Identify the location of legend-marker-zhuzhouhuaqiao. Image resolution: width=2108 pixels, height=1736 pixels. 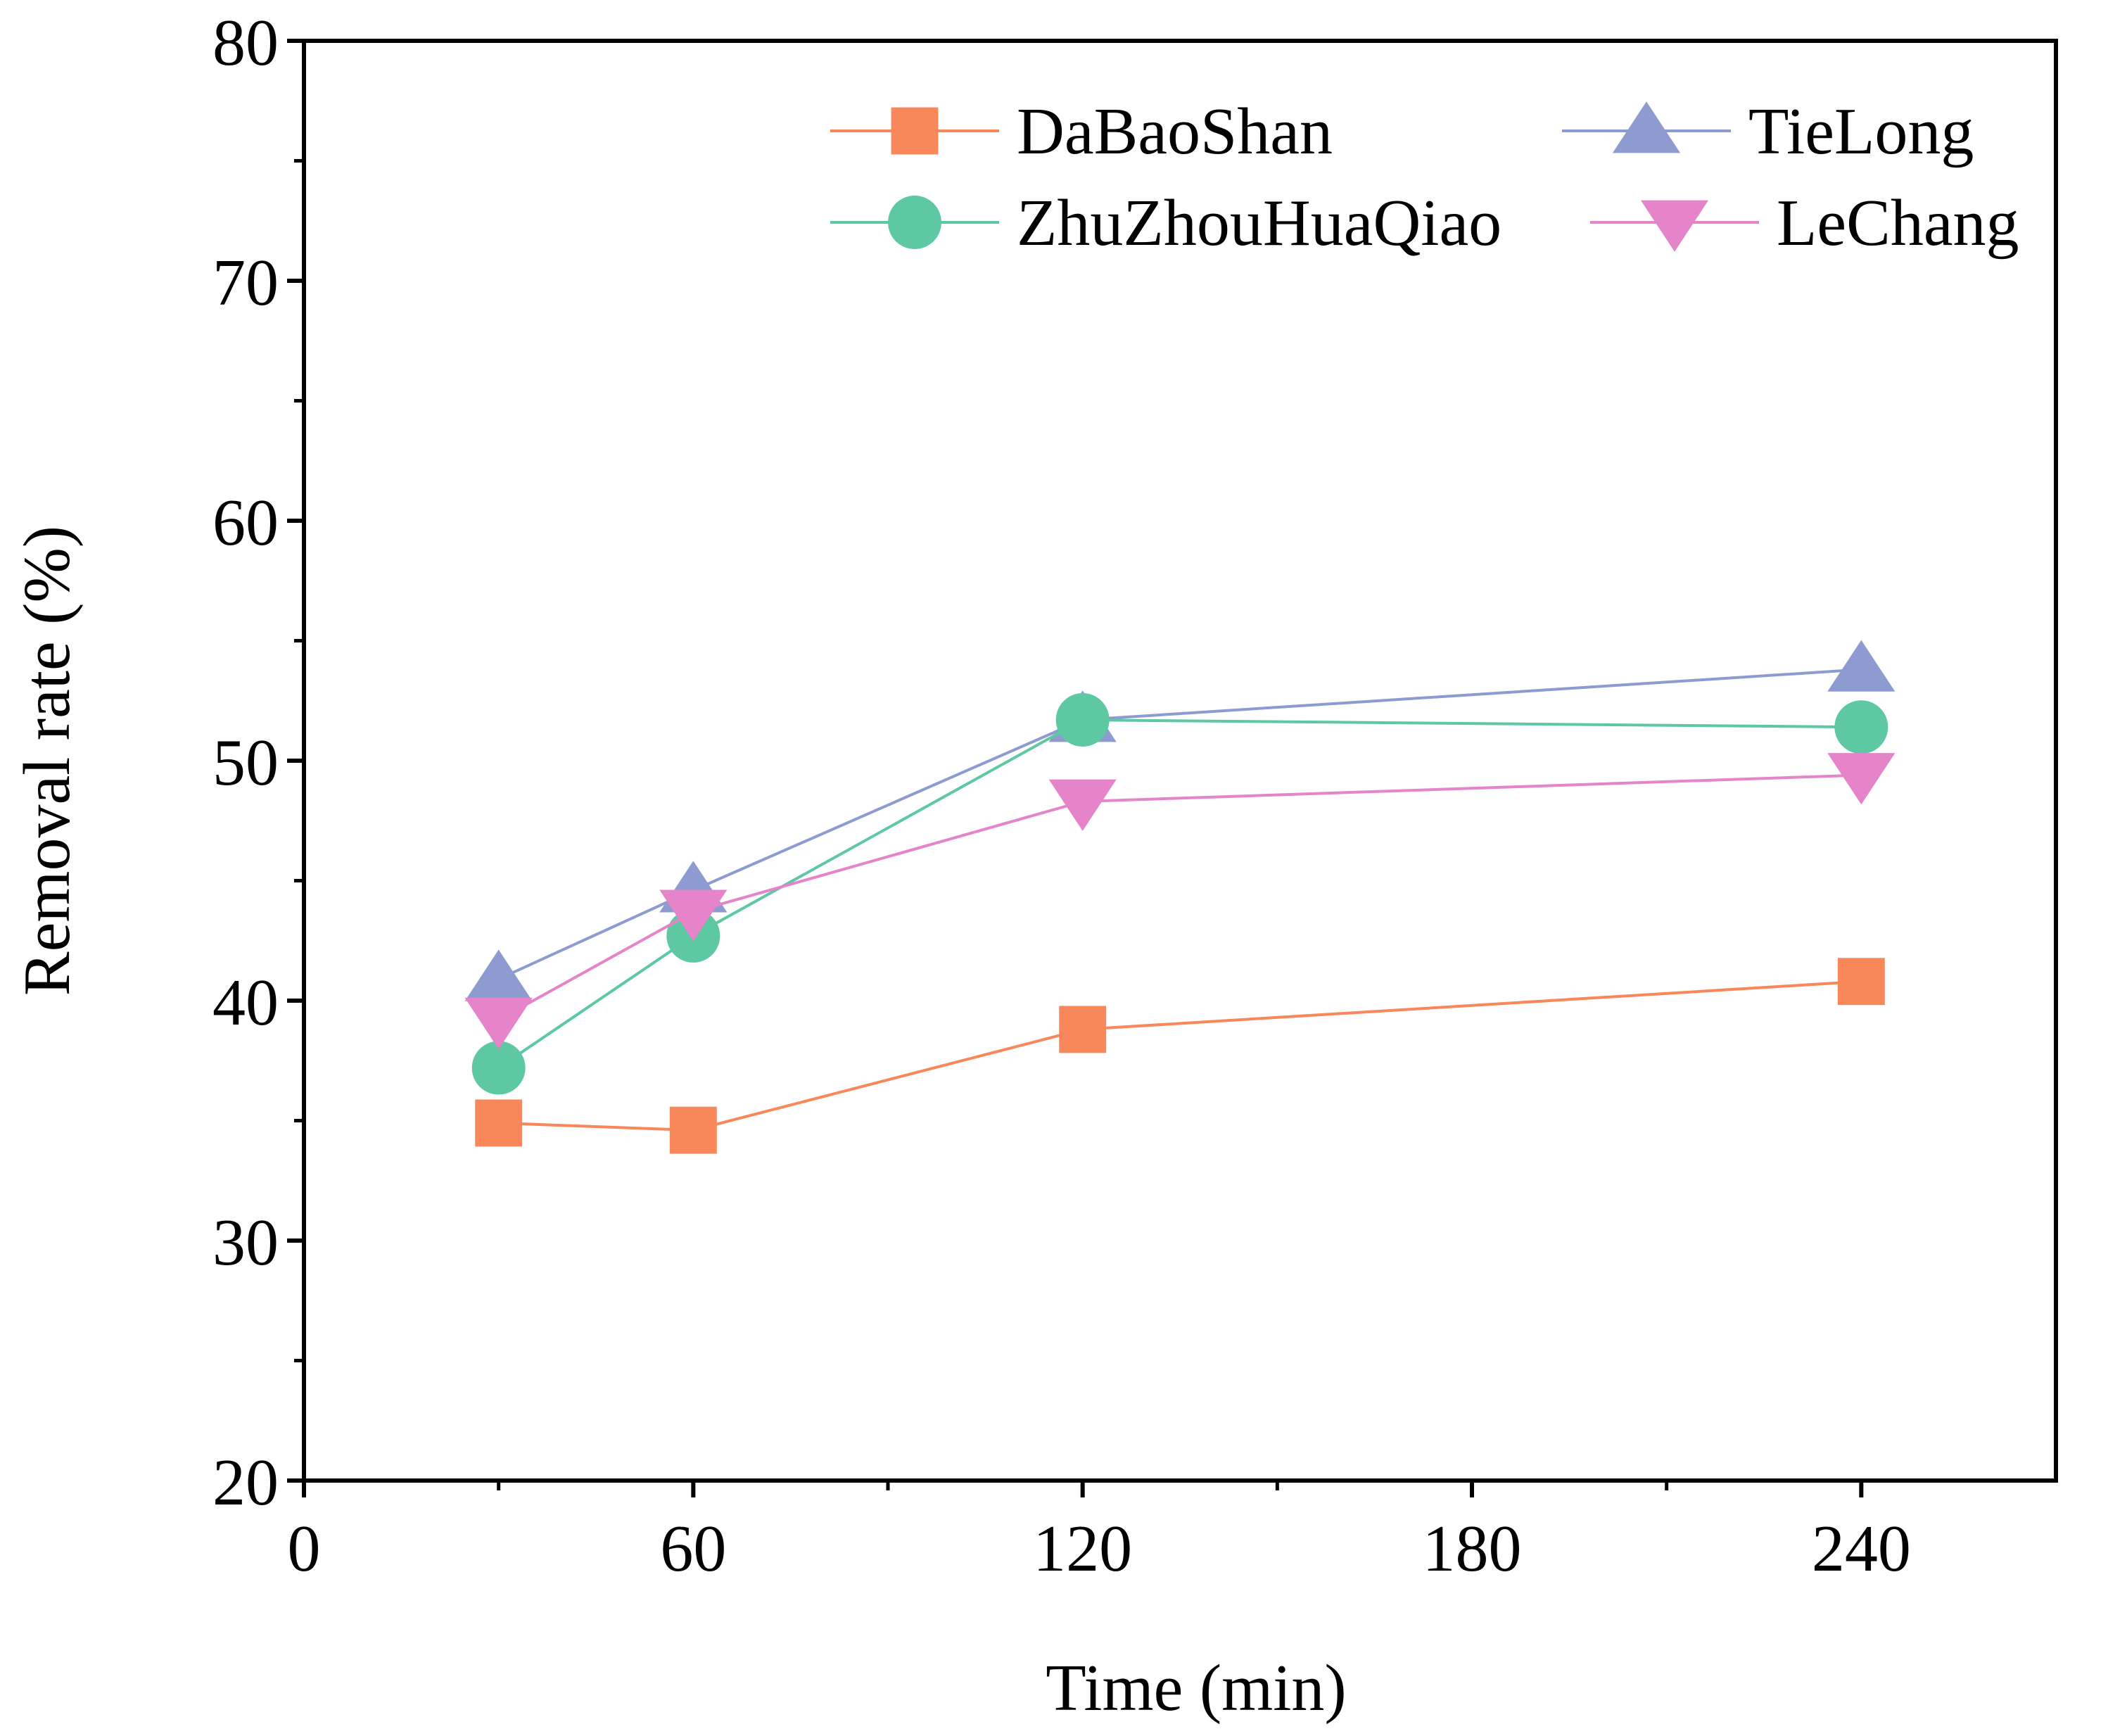
(914, 223).